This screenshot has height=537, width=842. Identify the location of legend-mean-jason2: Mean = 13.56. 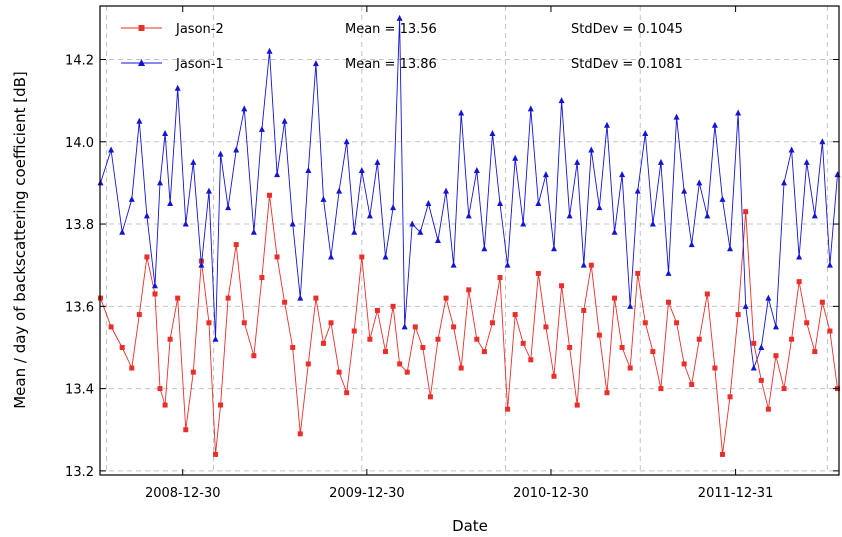
(391, 29).